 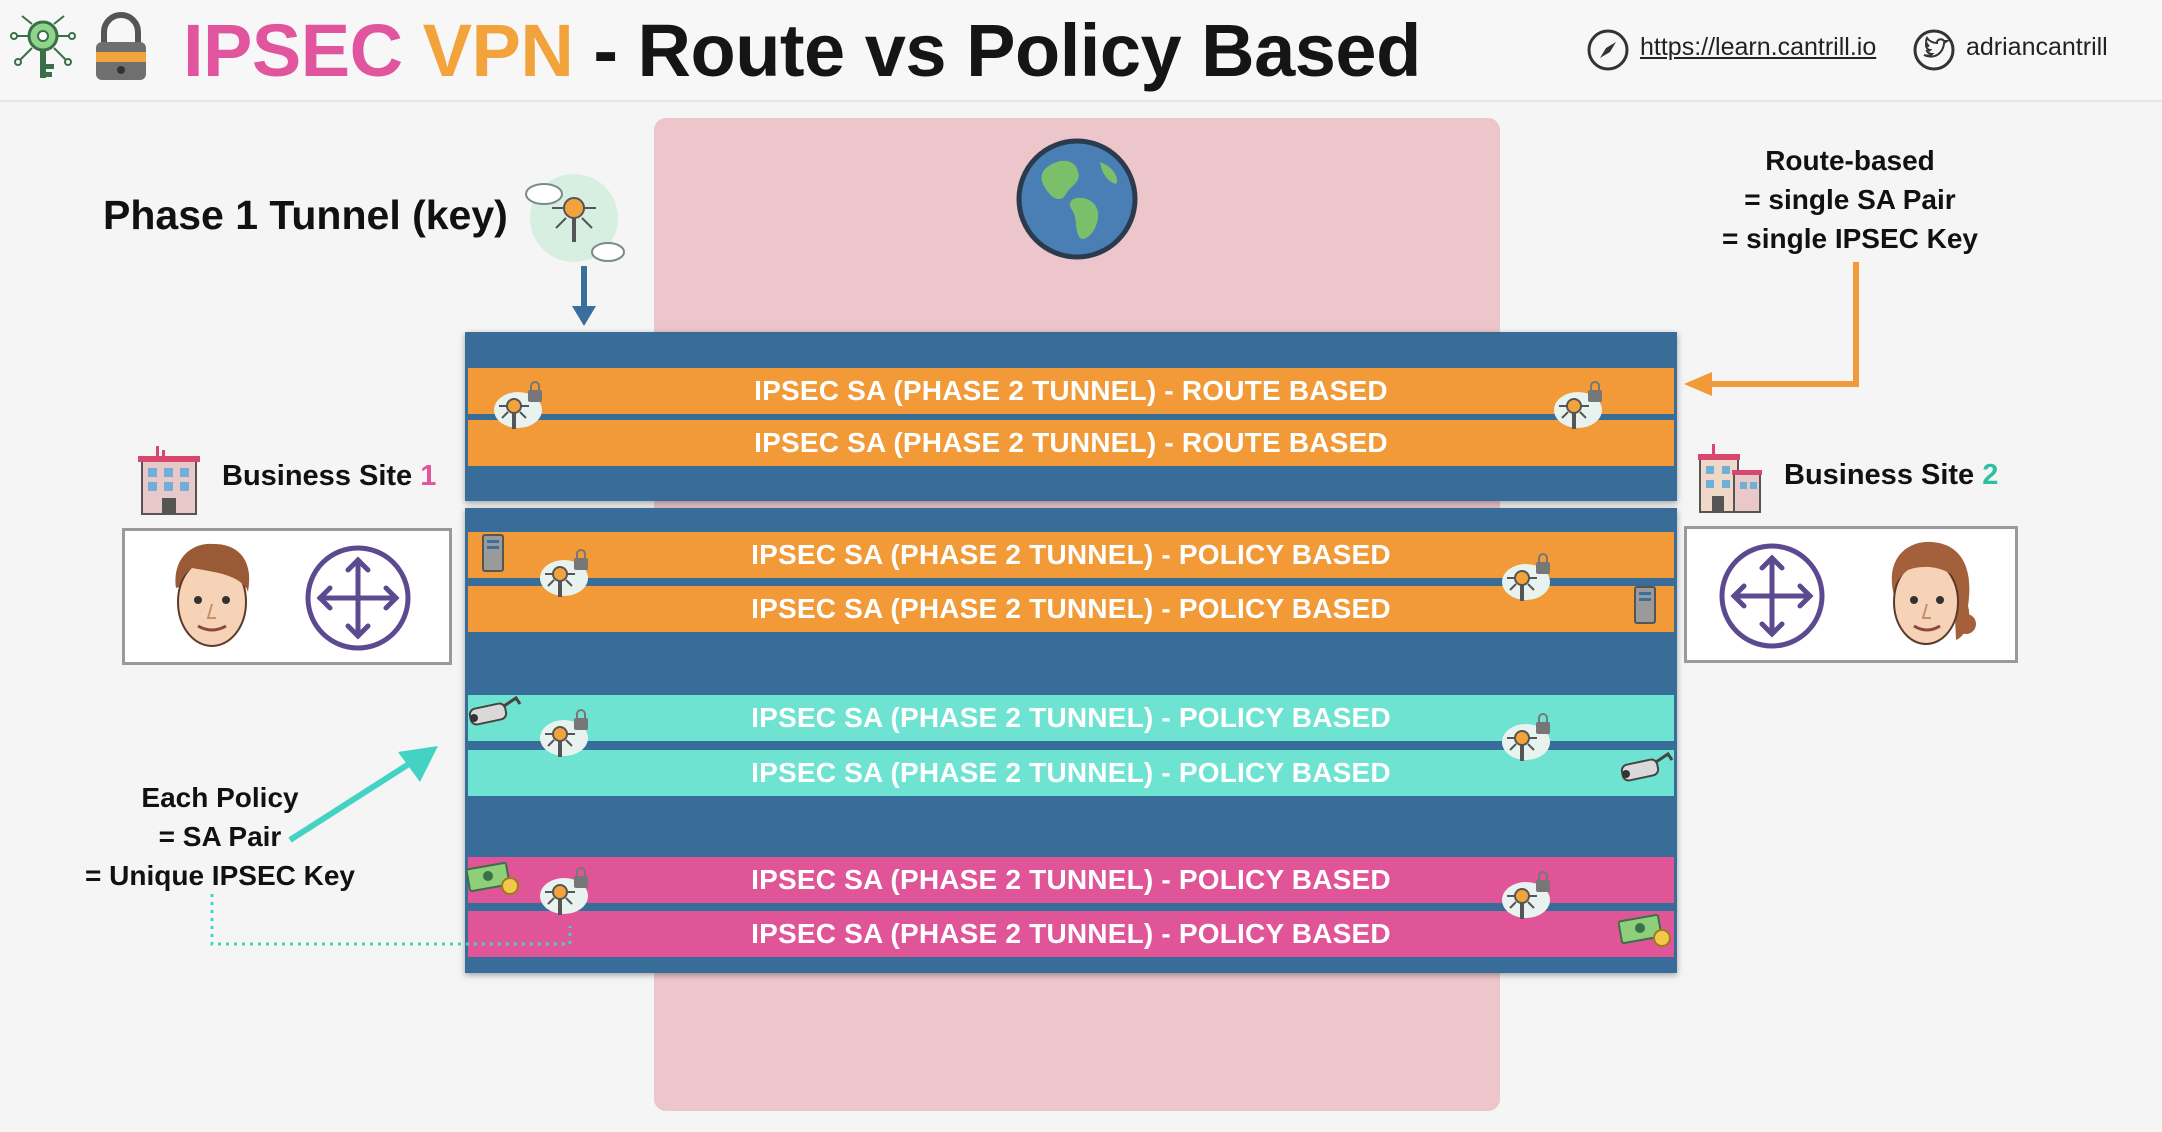 I want to click on website-link: https://learn.cantrill.io, so click(x=1758, y=47).